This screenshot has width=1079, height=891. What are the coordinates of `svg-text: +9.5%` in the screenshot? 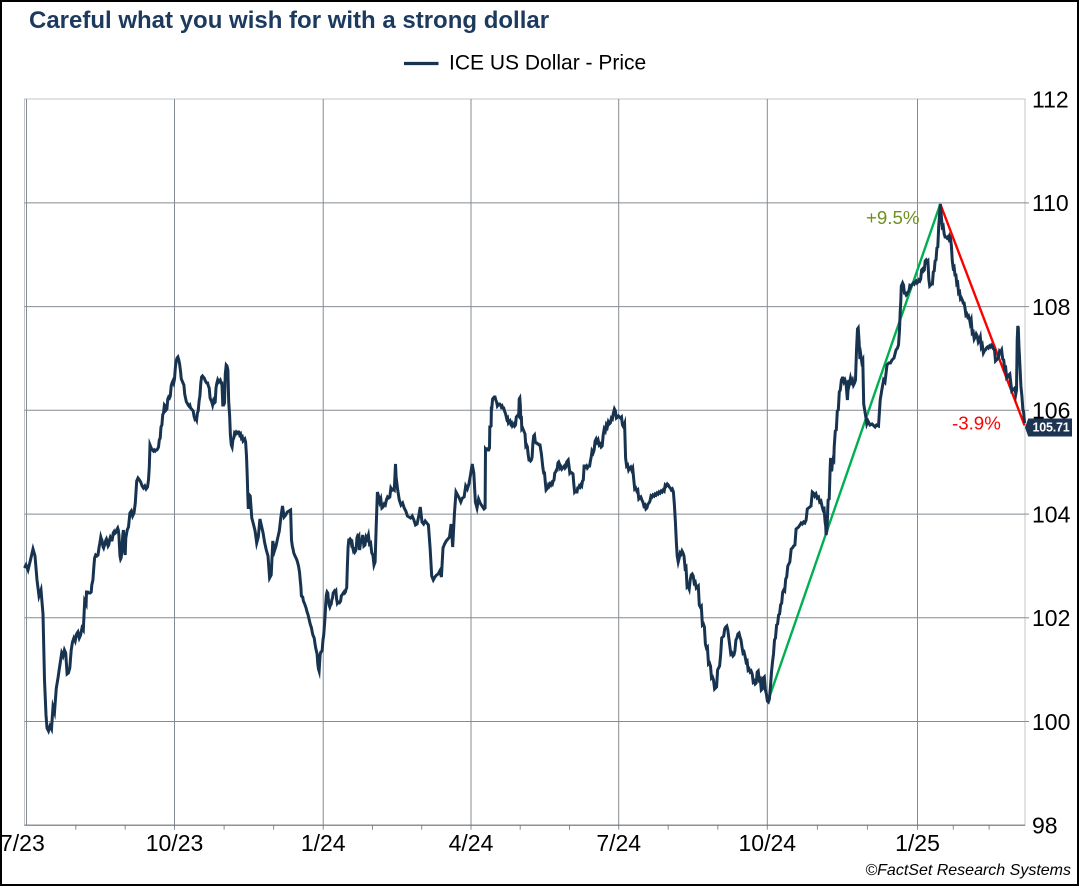 It's located at (893, 217).